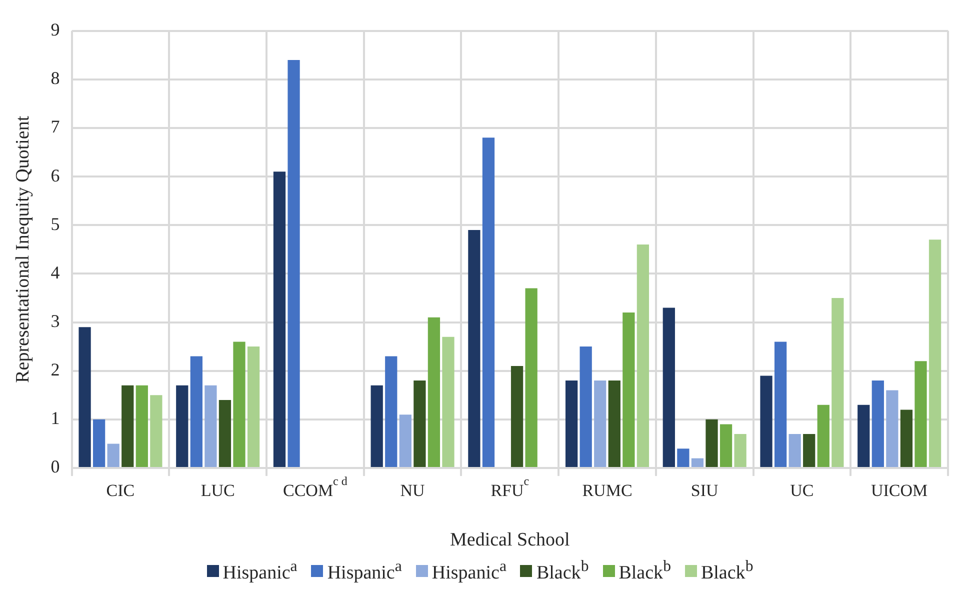  Describe the element at coordinates (55, 78) in the screenshot. I see `y-tick-label: 8` at that location.